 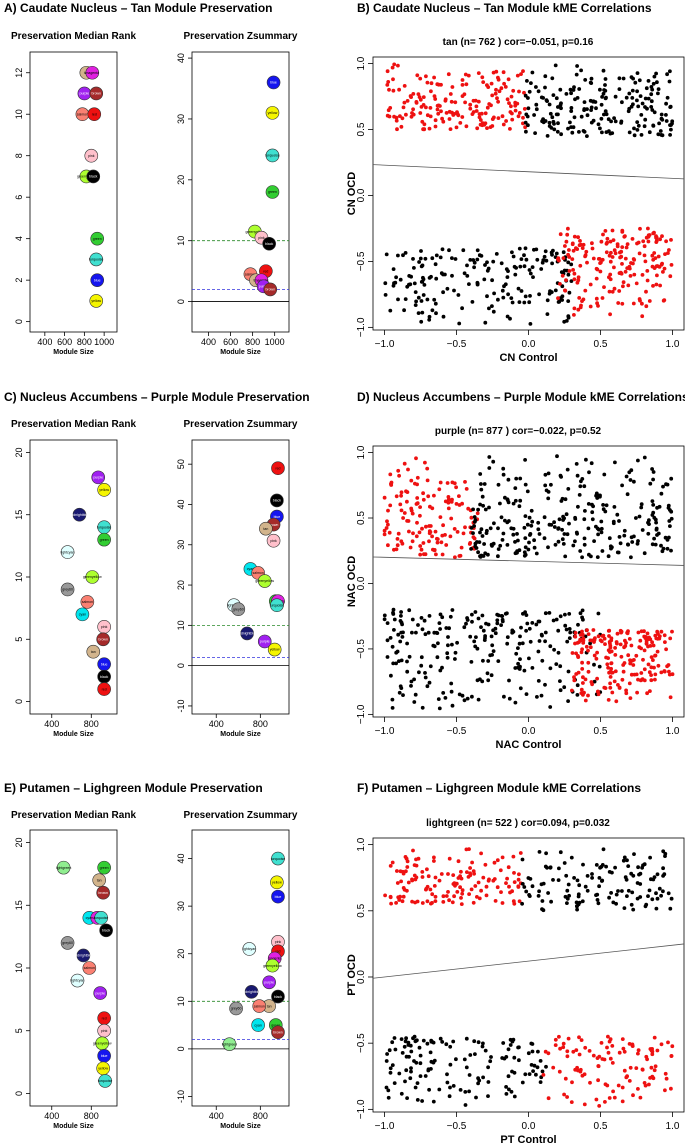 What do you see at coordinates (236, 1009) in the screenshot?
I see `module-label: grey60` at bounding box center [236, 1009].